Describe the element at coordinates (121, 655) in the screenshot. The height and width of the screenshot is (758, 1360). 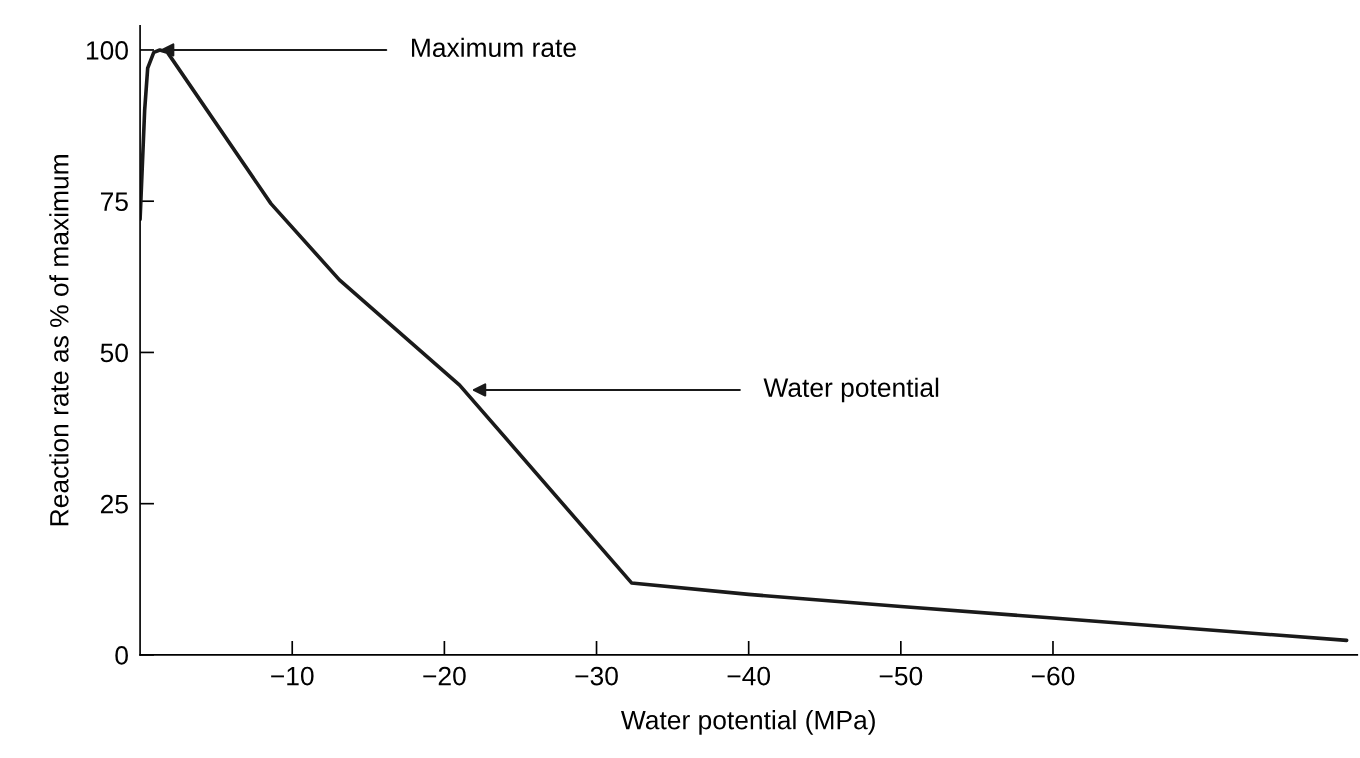
I see `y-tick-label: 0` at that location.